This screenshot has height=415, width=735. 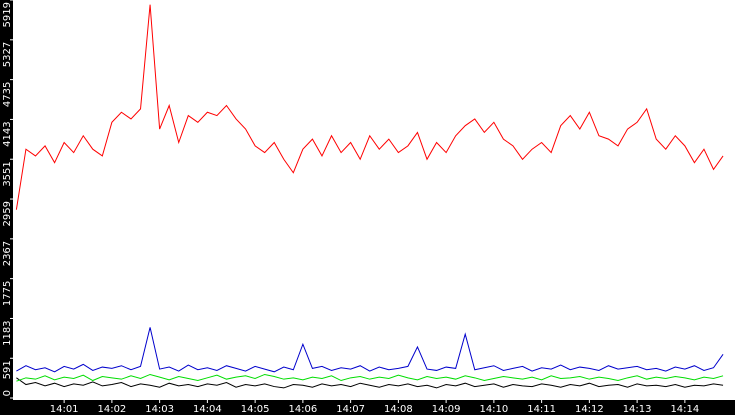 I want to click on y-tick-label: 1775, so click(x=7, y=293).